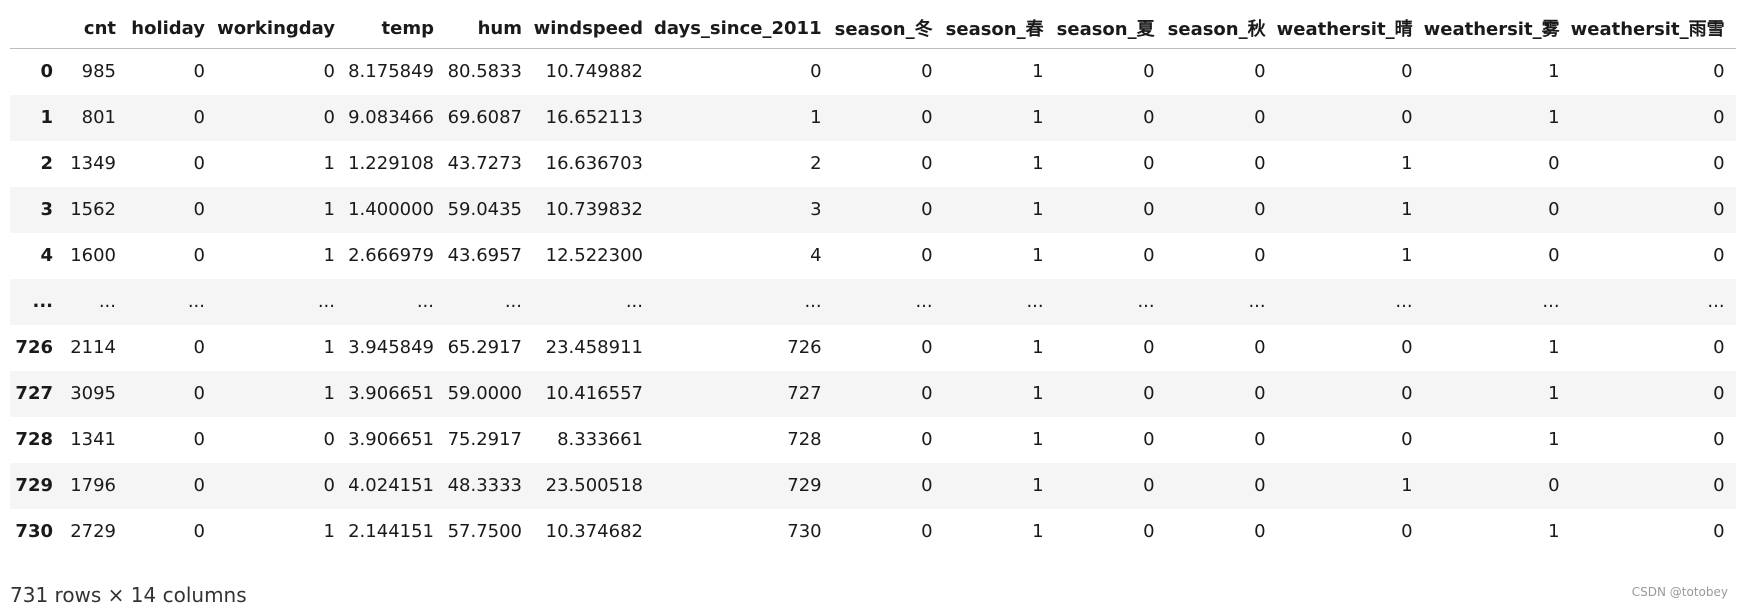  I want to click on cell: 801, so click(98, 117).